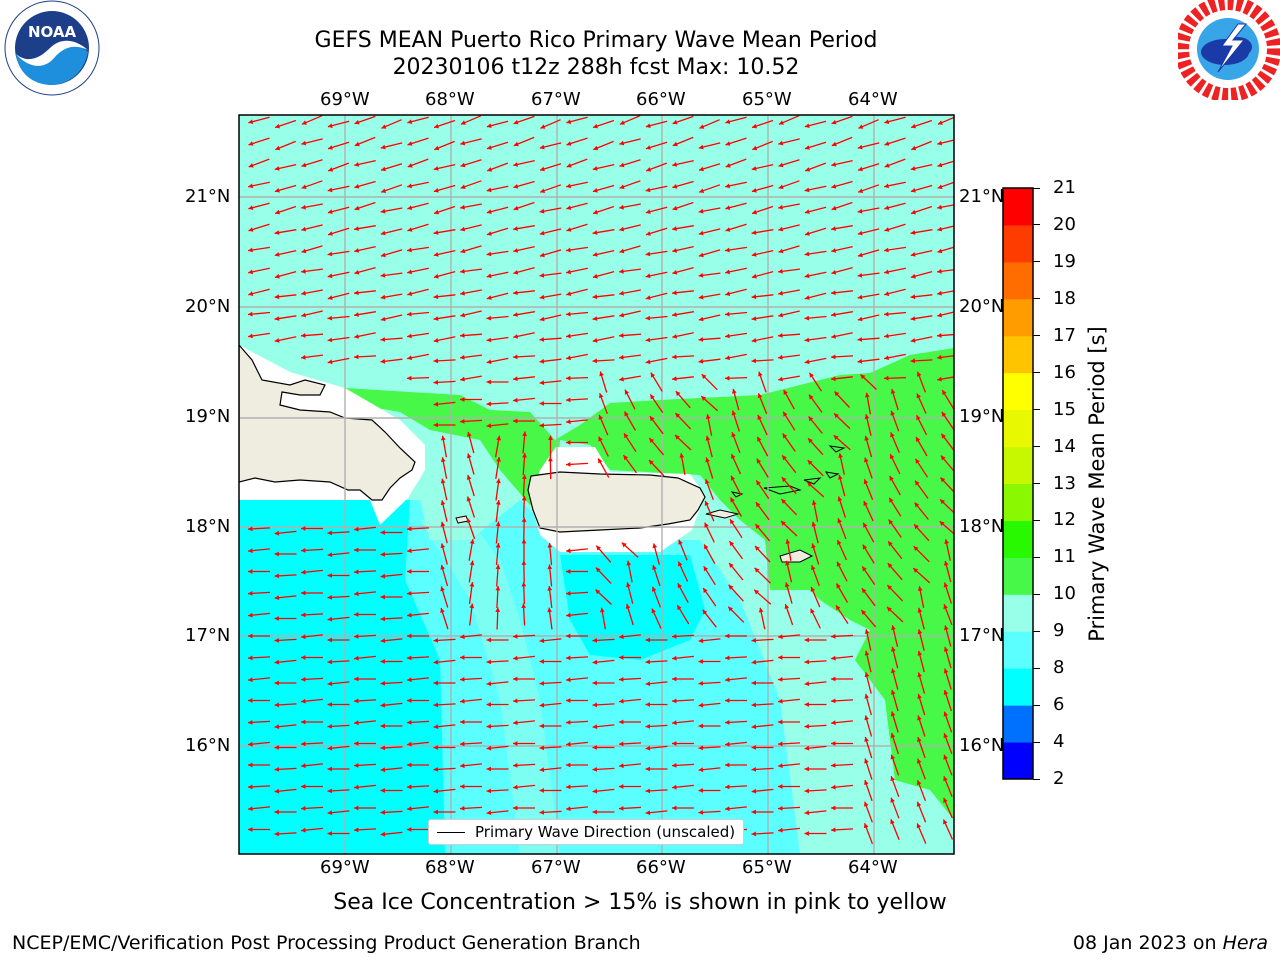 This screenshot has height=960, width=1280. What do you see at coordinates (1064, 446) in the screenshot?
I see `colorbar-tick-label: 14` at bounding box center [1064, 446].